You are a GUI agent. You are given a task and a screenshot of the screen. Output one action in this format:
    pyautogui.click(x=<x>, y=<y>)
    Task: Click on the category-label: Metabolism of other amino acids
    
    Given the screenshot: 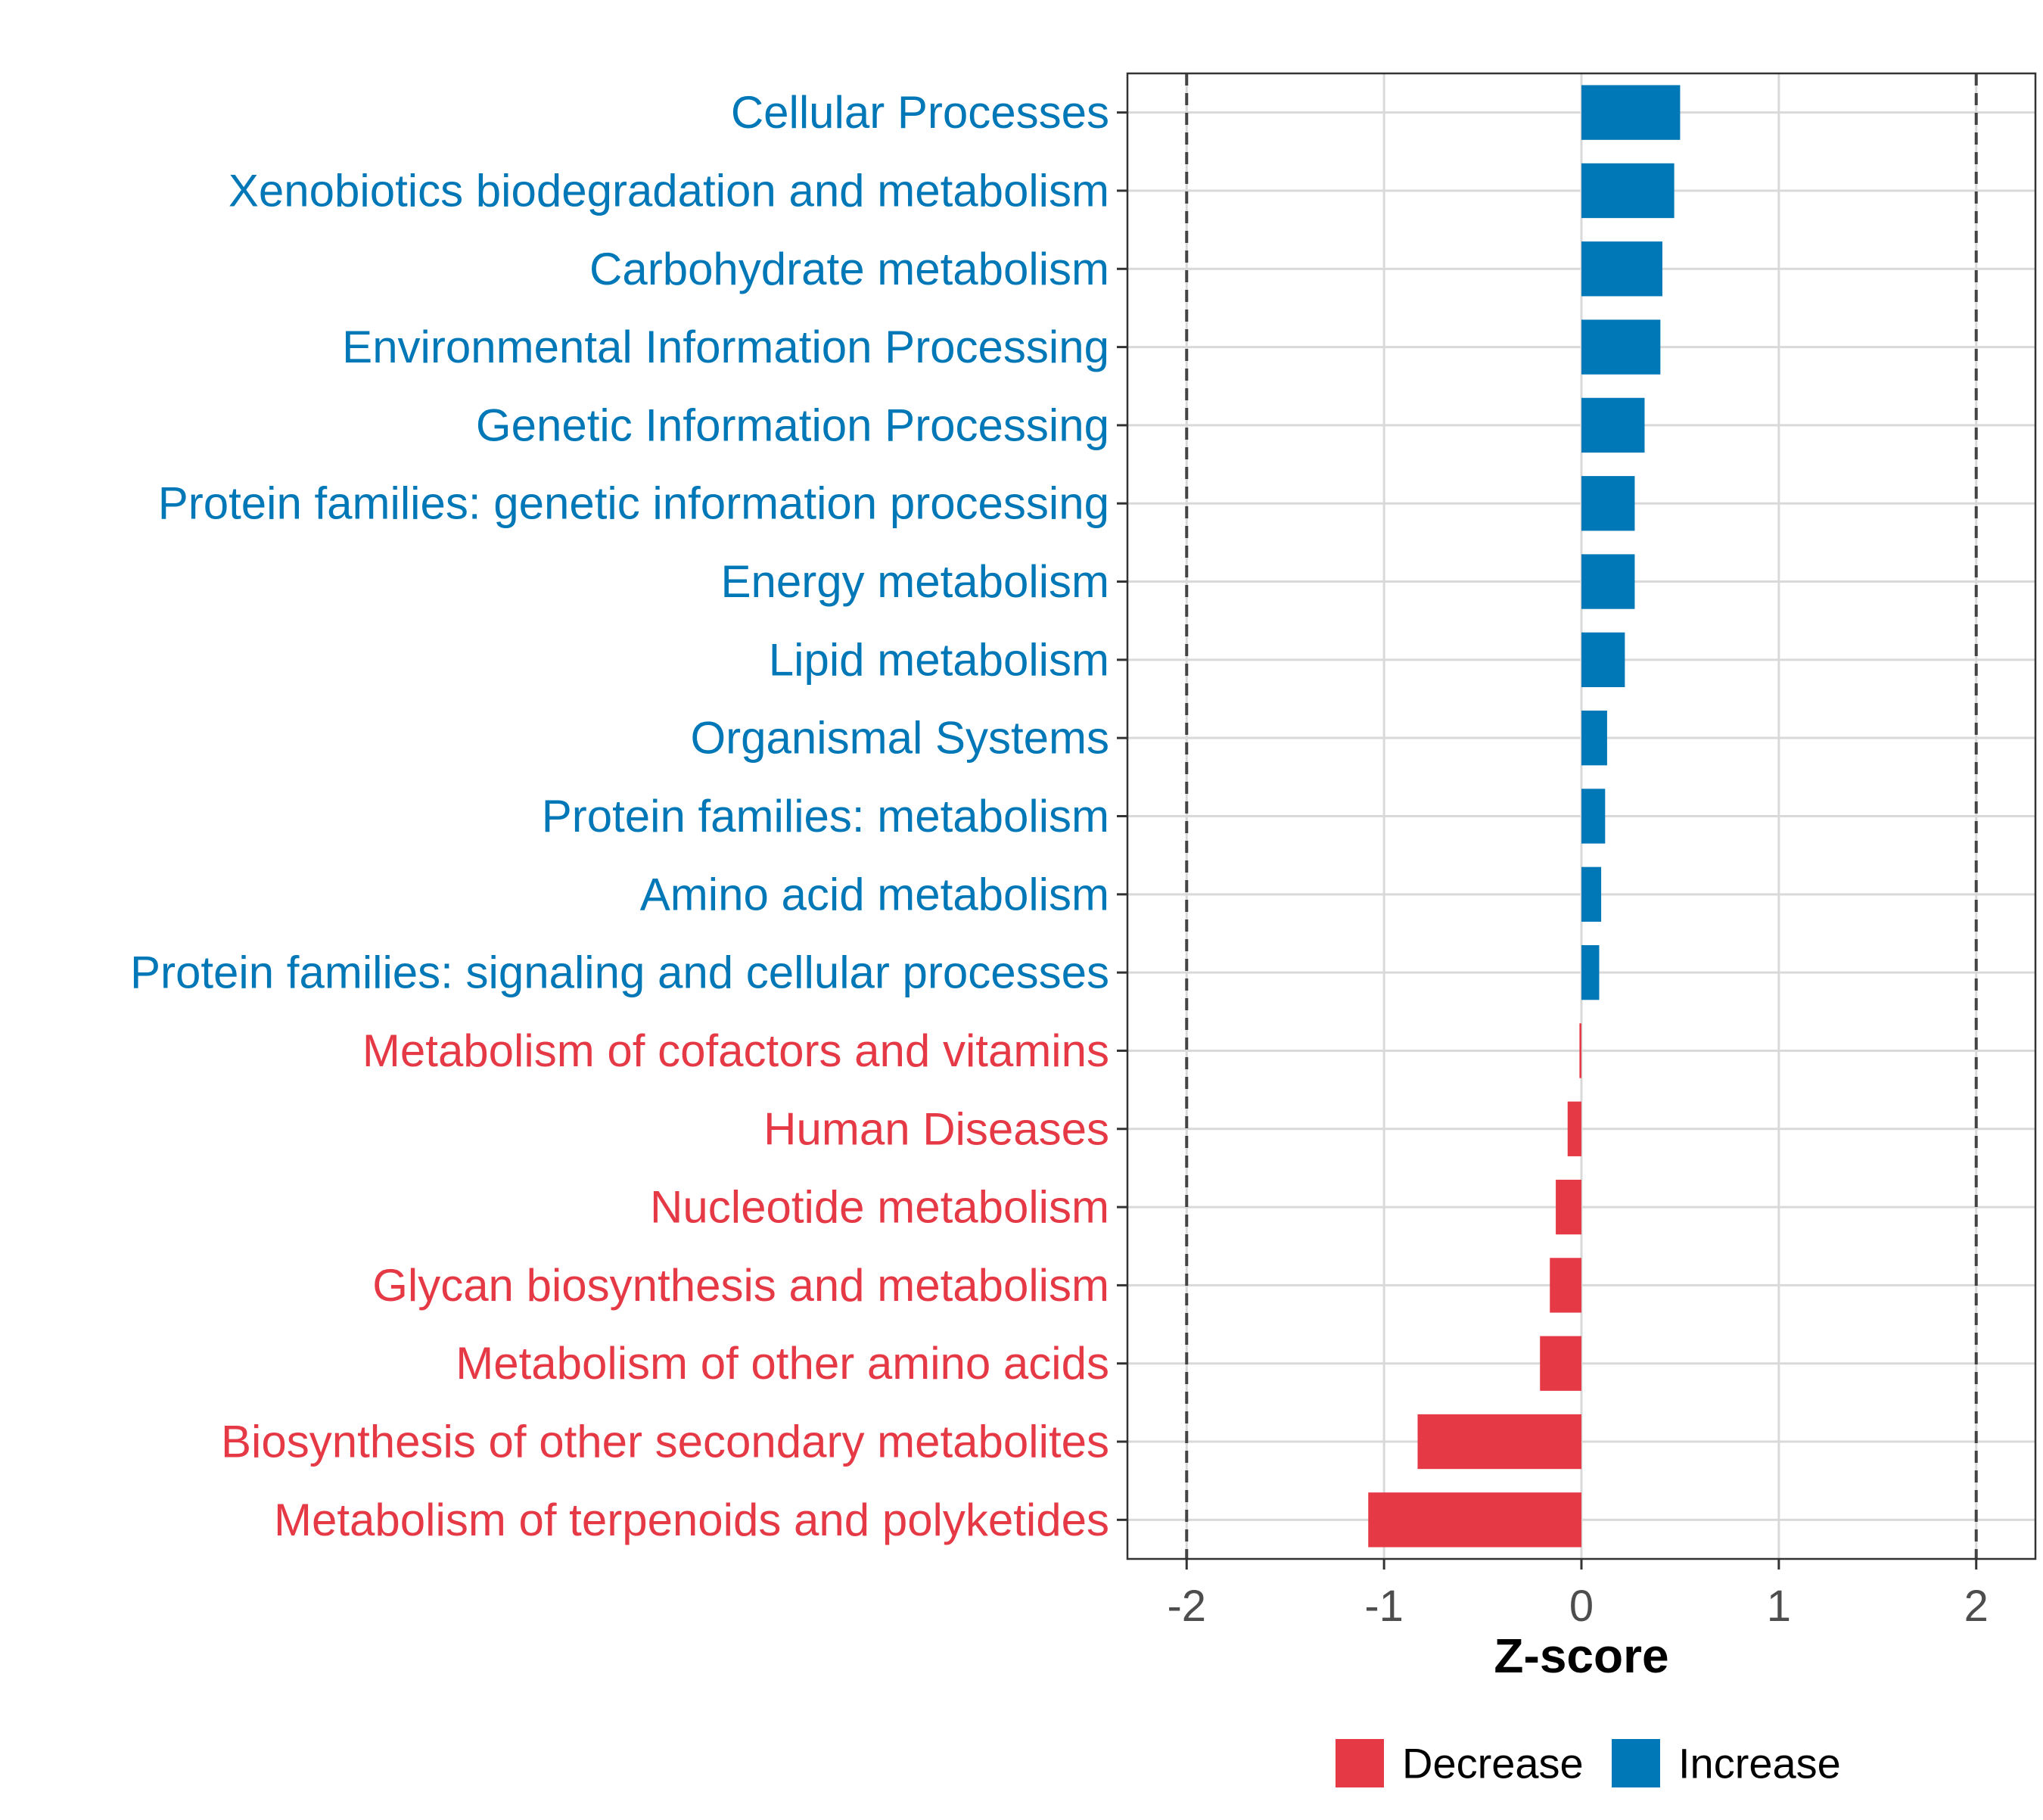 What is the action you would take?
    pyautogui.click(x=782, y=1363)
    